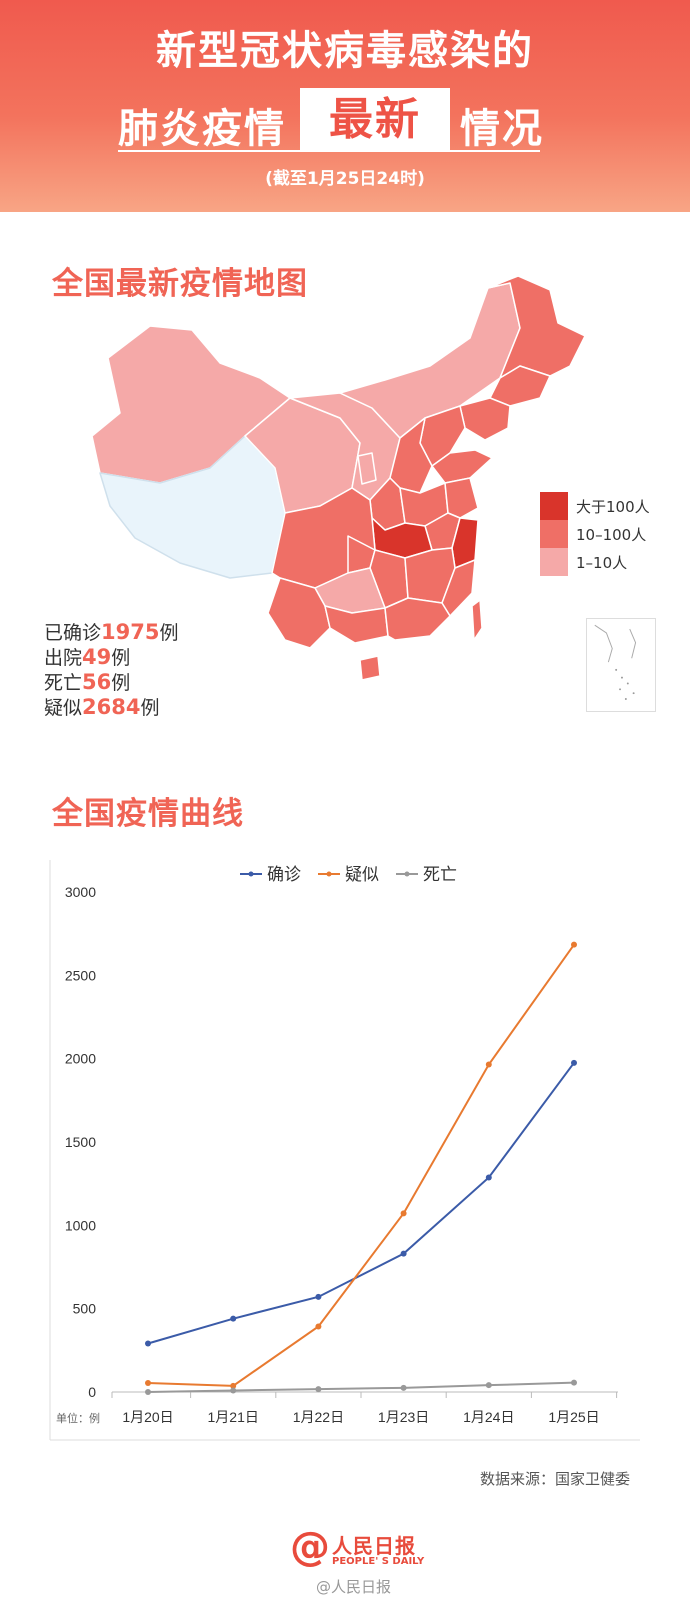  I want to click on title-line2: 肺炎疫情 最新 情况, so click(345, 120).